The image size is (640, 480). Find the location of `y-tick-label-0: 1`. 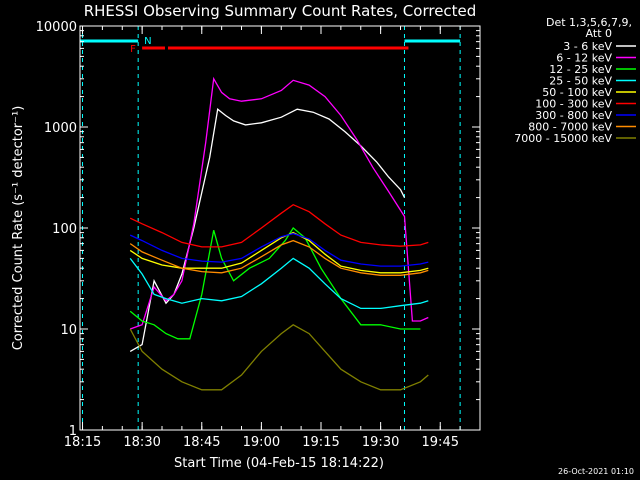

y-tick-label-0: 1 is located at coordinates (73, 431).